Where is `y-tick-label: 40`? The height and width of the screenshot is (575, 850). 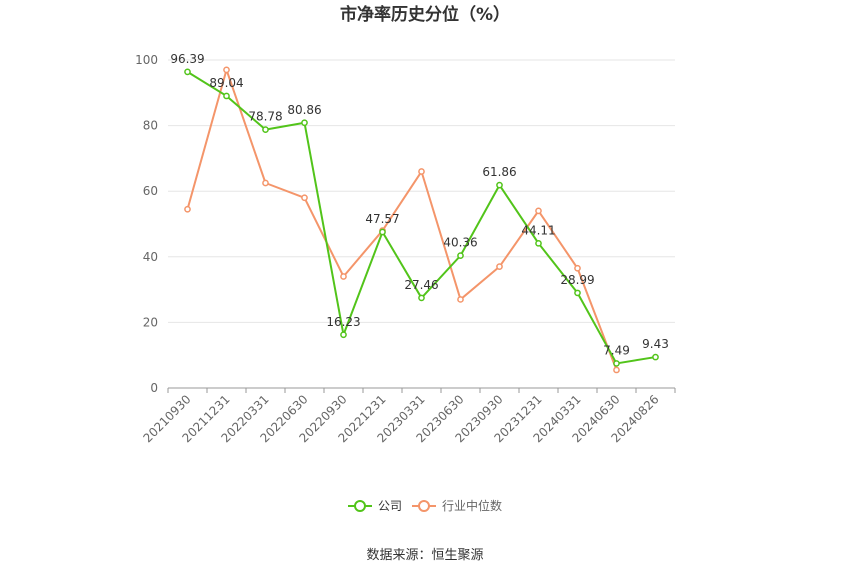
y-tick-label: 40 is located at coordinates (150, 257).